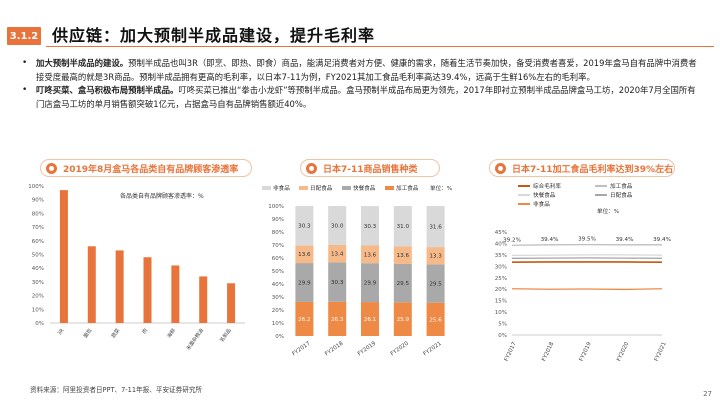  I want to click on x-tick-label: 乳制品, so click(225, 335).